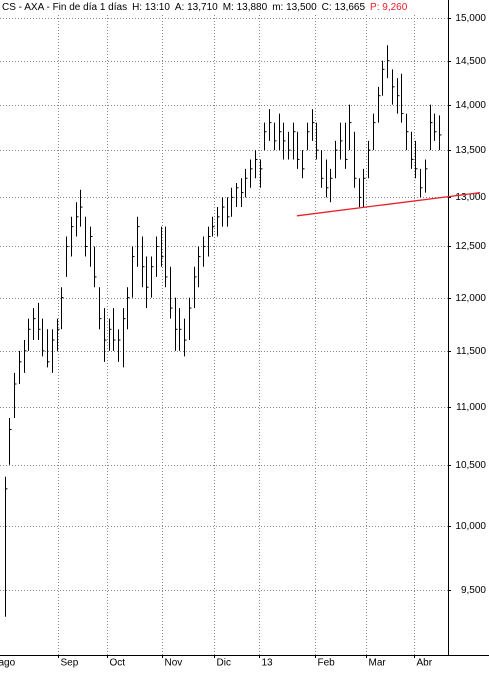 The width and height of the screenshot is (489, 673). Describe the element at coordinates (224, 663) in the screenshot. I see `x-tick-label: Dic` at that location.